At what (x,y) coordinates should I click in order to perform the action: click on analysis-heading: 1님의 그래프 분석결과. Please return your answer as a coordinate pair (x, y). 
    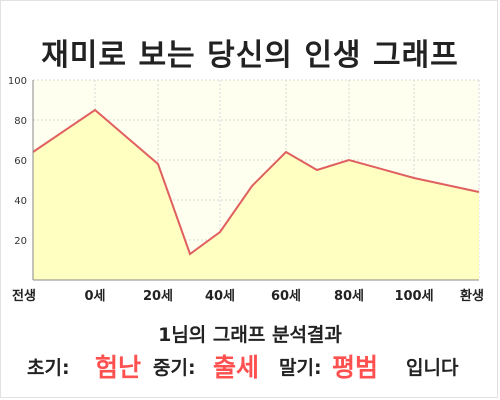
    Looking at the image, I should click on (250, 335).